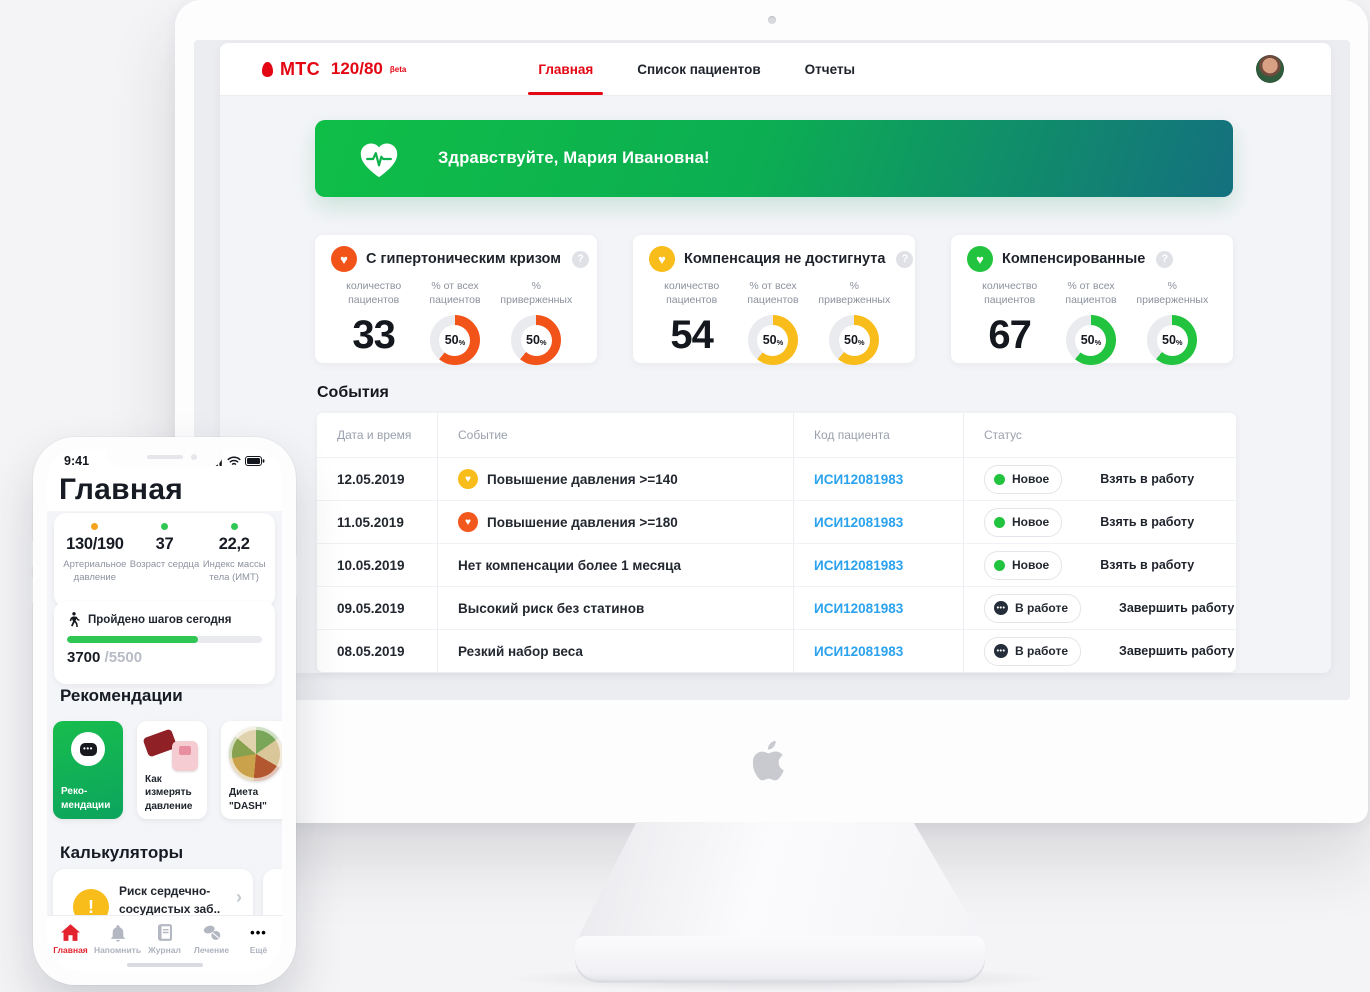 The image size is (1370, 992). I want to click on tab-label: Лечение, so click(211, 950).